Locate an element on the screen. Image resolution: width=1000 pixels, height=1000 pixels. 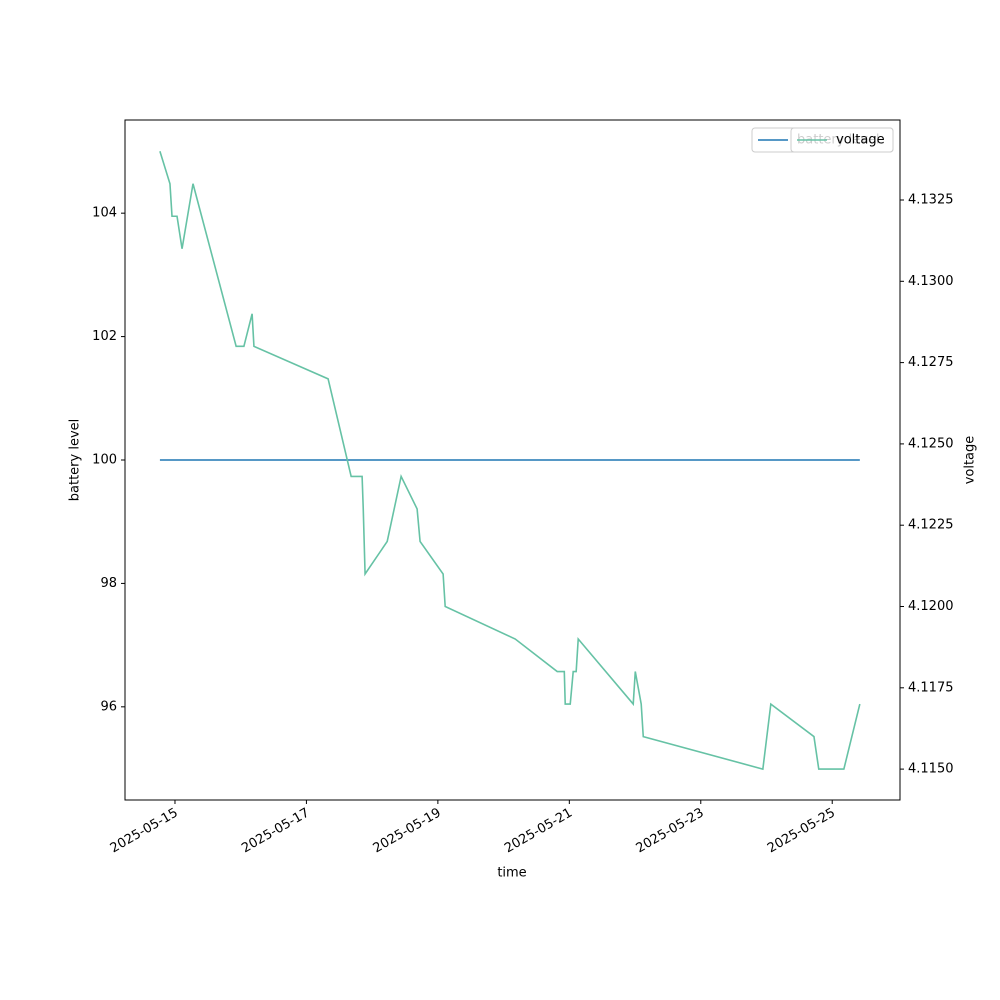
x-tick-label: 2025-05-15 is located at coordinates (144, 831).